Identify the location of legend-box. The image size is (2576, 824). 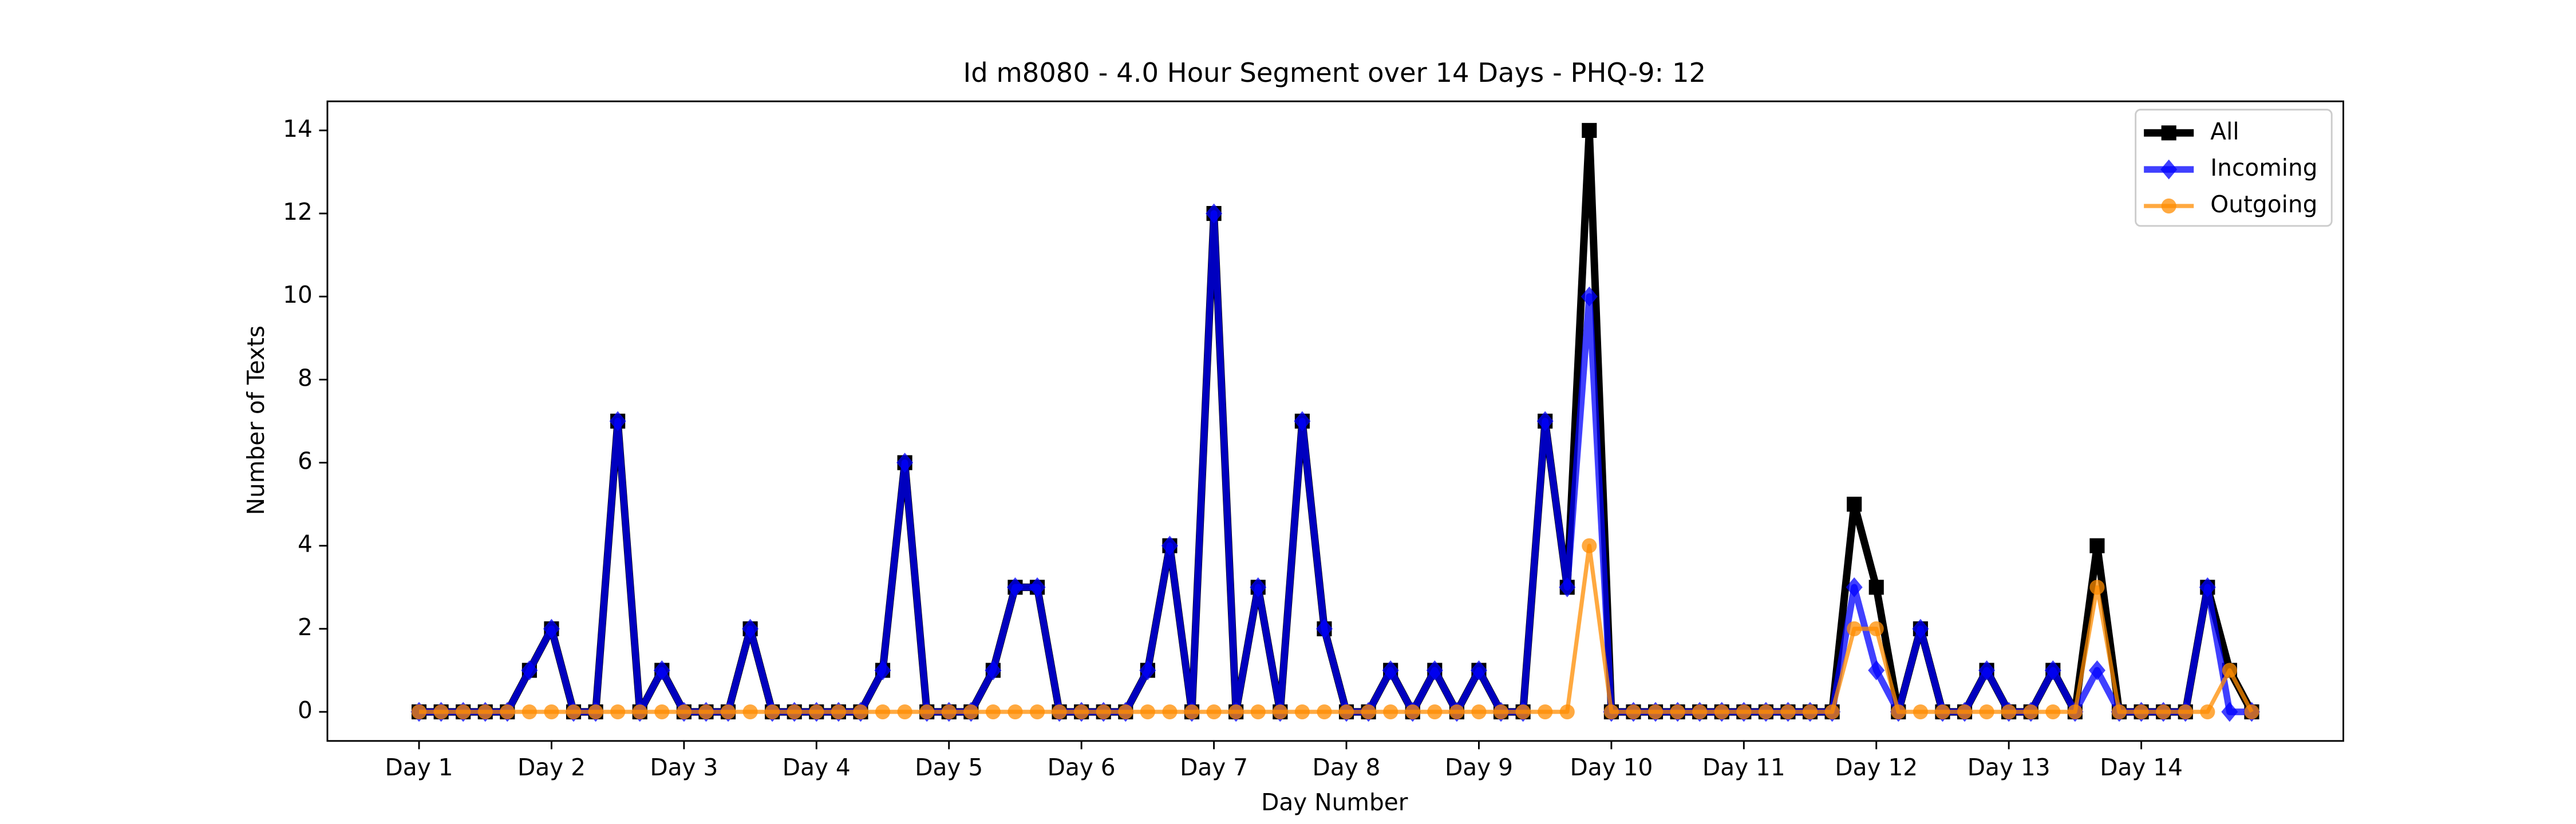
(2234, 168).